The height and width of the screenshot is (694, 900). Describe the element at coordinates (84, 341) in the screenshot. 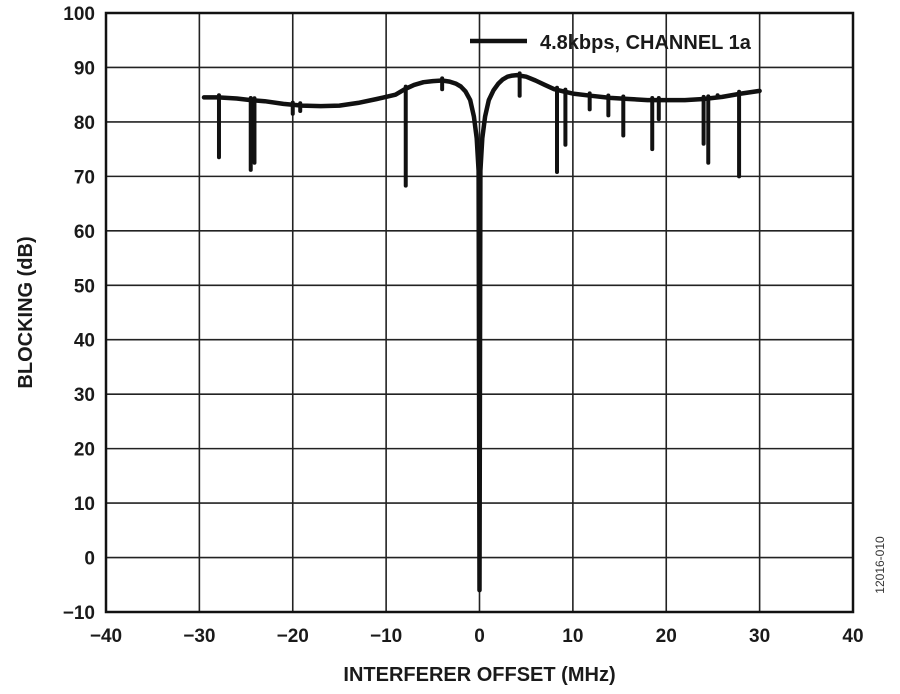

I see `y-tick-label: 40` at that location.